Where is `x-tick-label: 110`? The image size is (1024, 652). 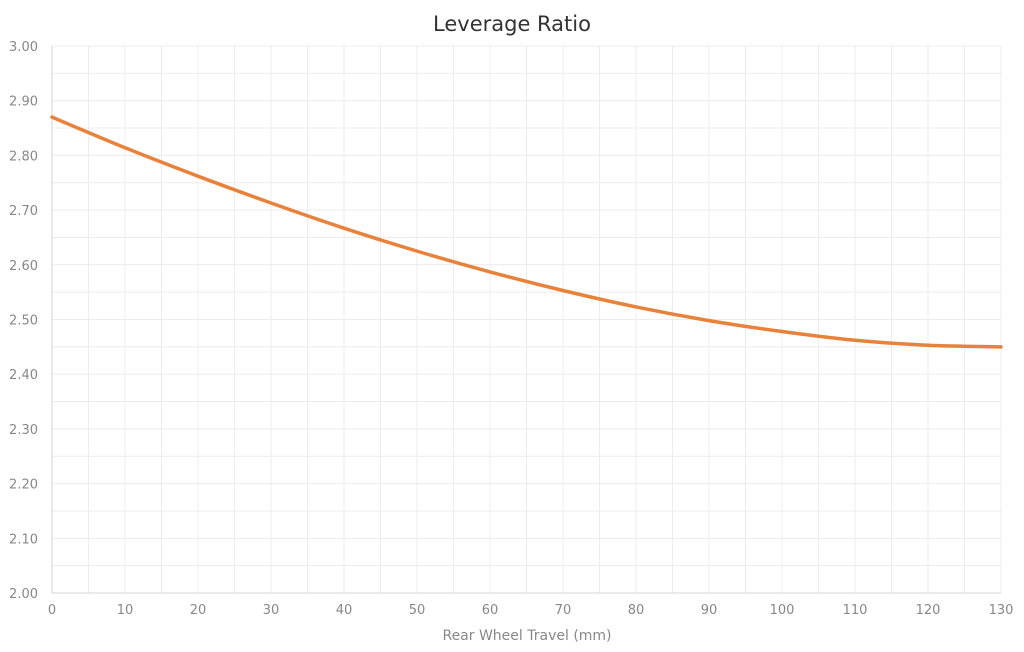 x-tick-label: 110 is located at coordinates (855, 610).